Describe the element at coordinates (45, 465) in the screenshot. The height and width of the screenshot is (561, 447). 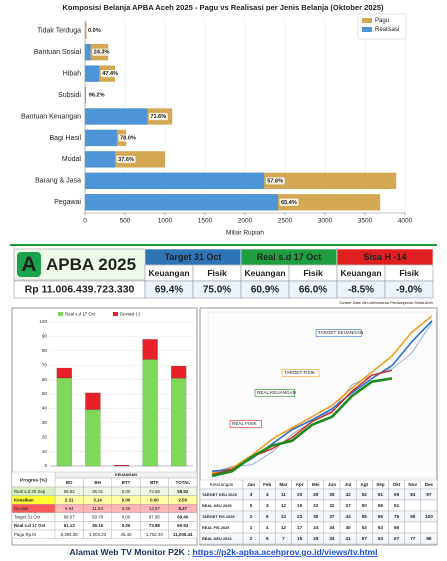
I see `y-tick-label: 0` at that location.